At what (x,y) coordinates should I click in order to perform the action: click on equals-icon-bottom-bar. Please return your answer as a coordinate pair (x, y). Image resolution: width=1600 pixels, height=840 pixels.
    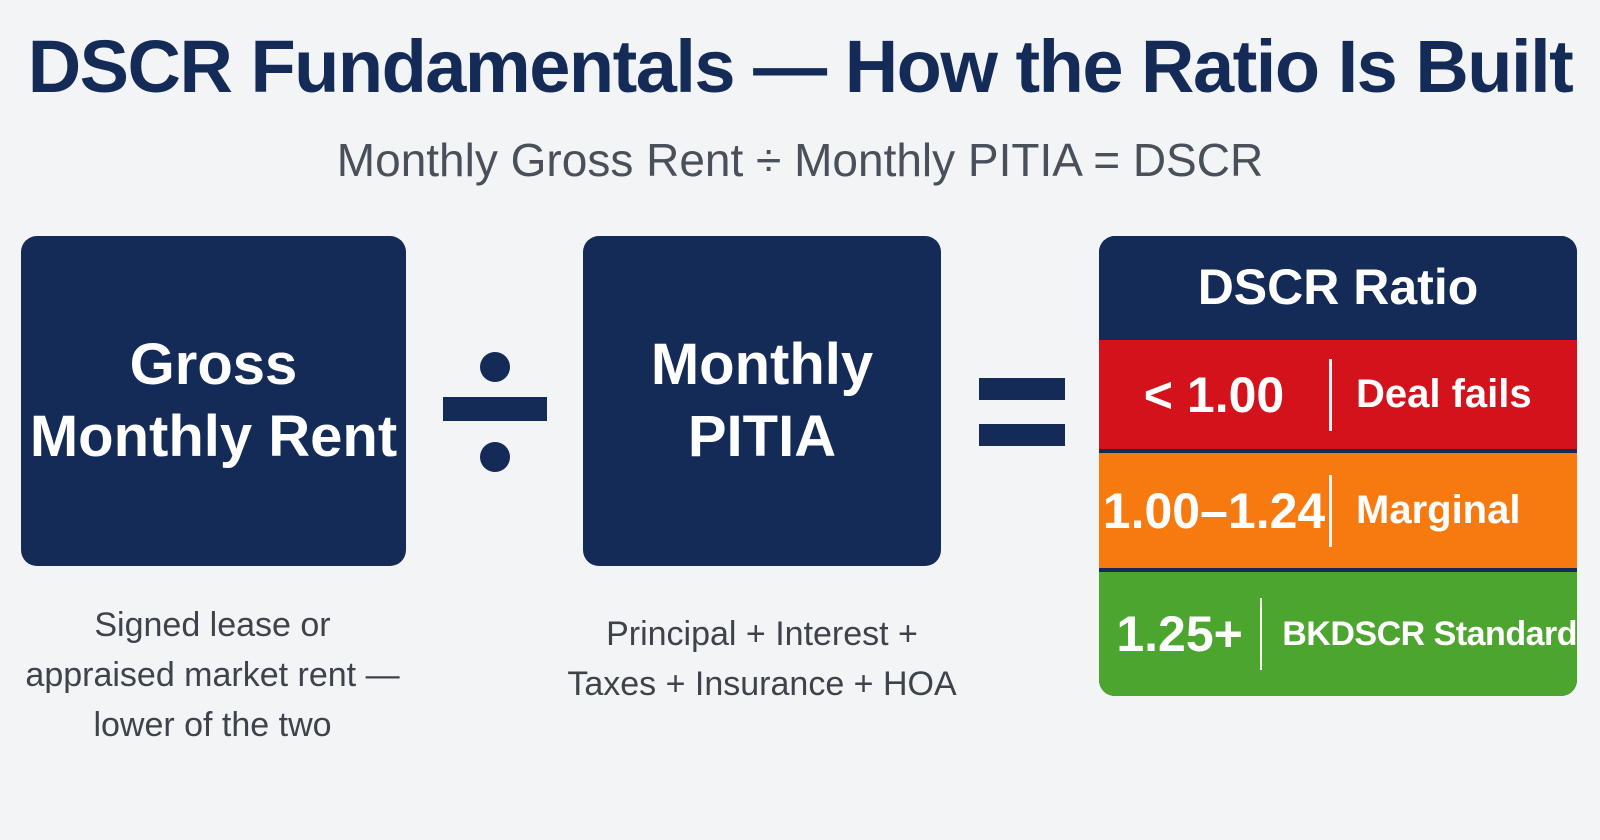
    Looking at the image, I should click on (1022, 435).